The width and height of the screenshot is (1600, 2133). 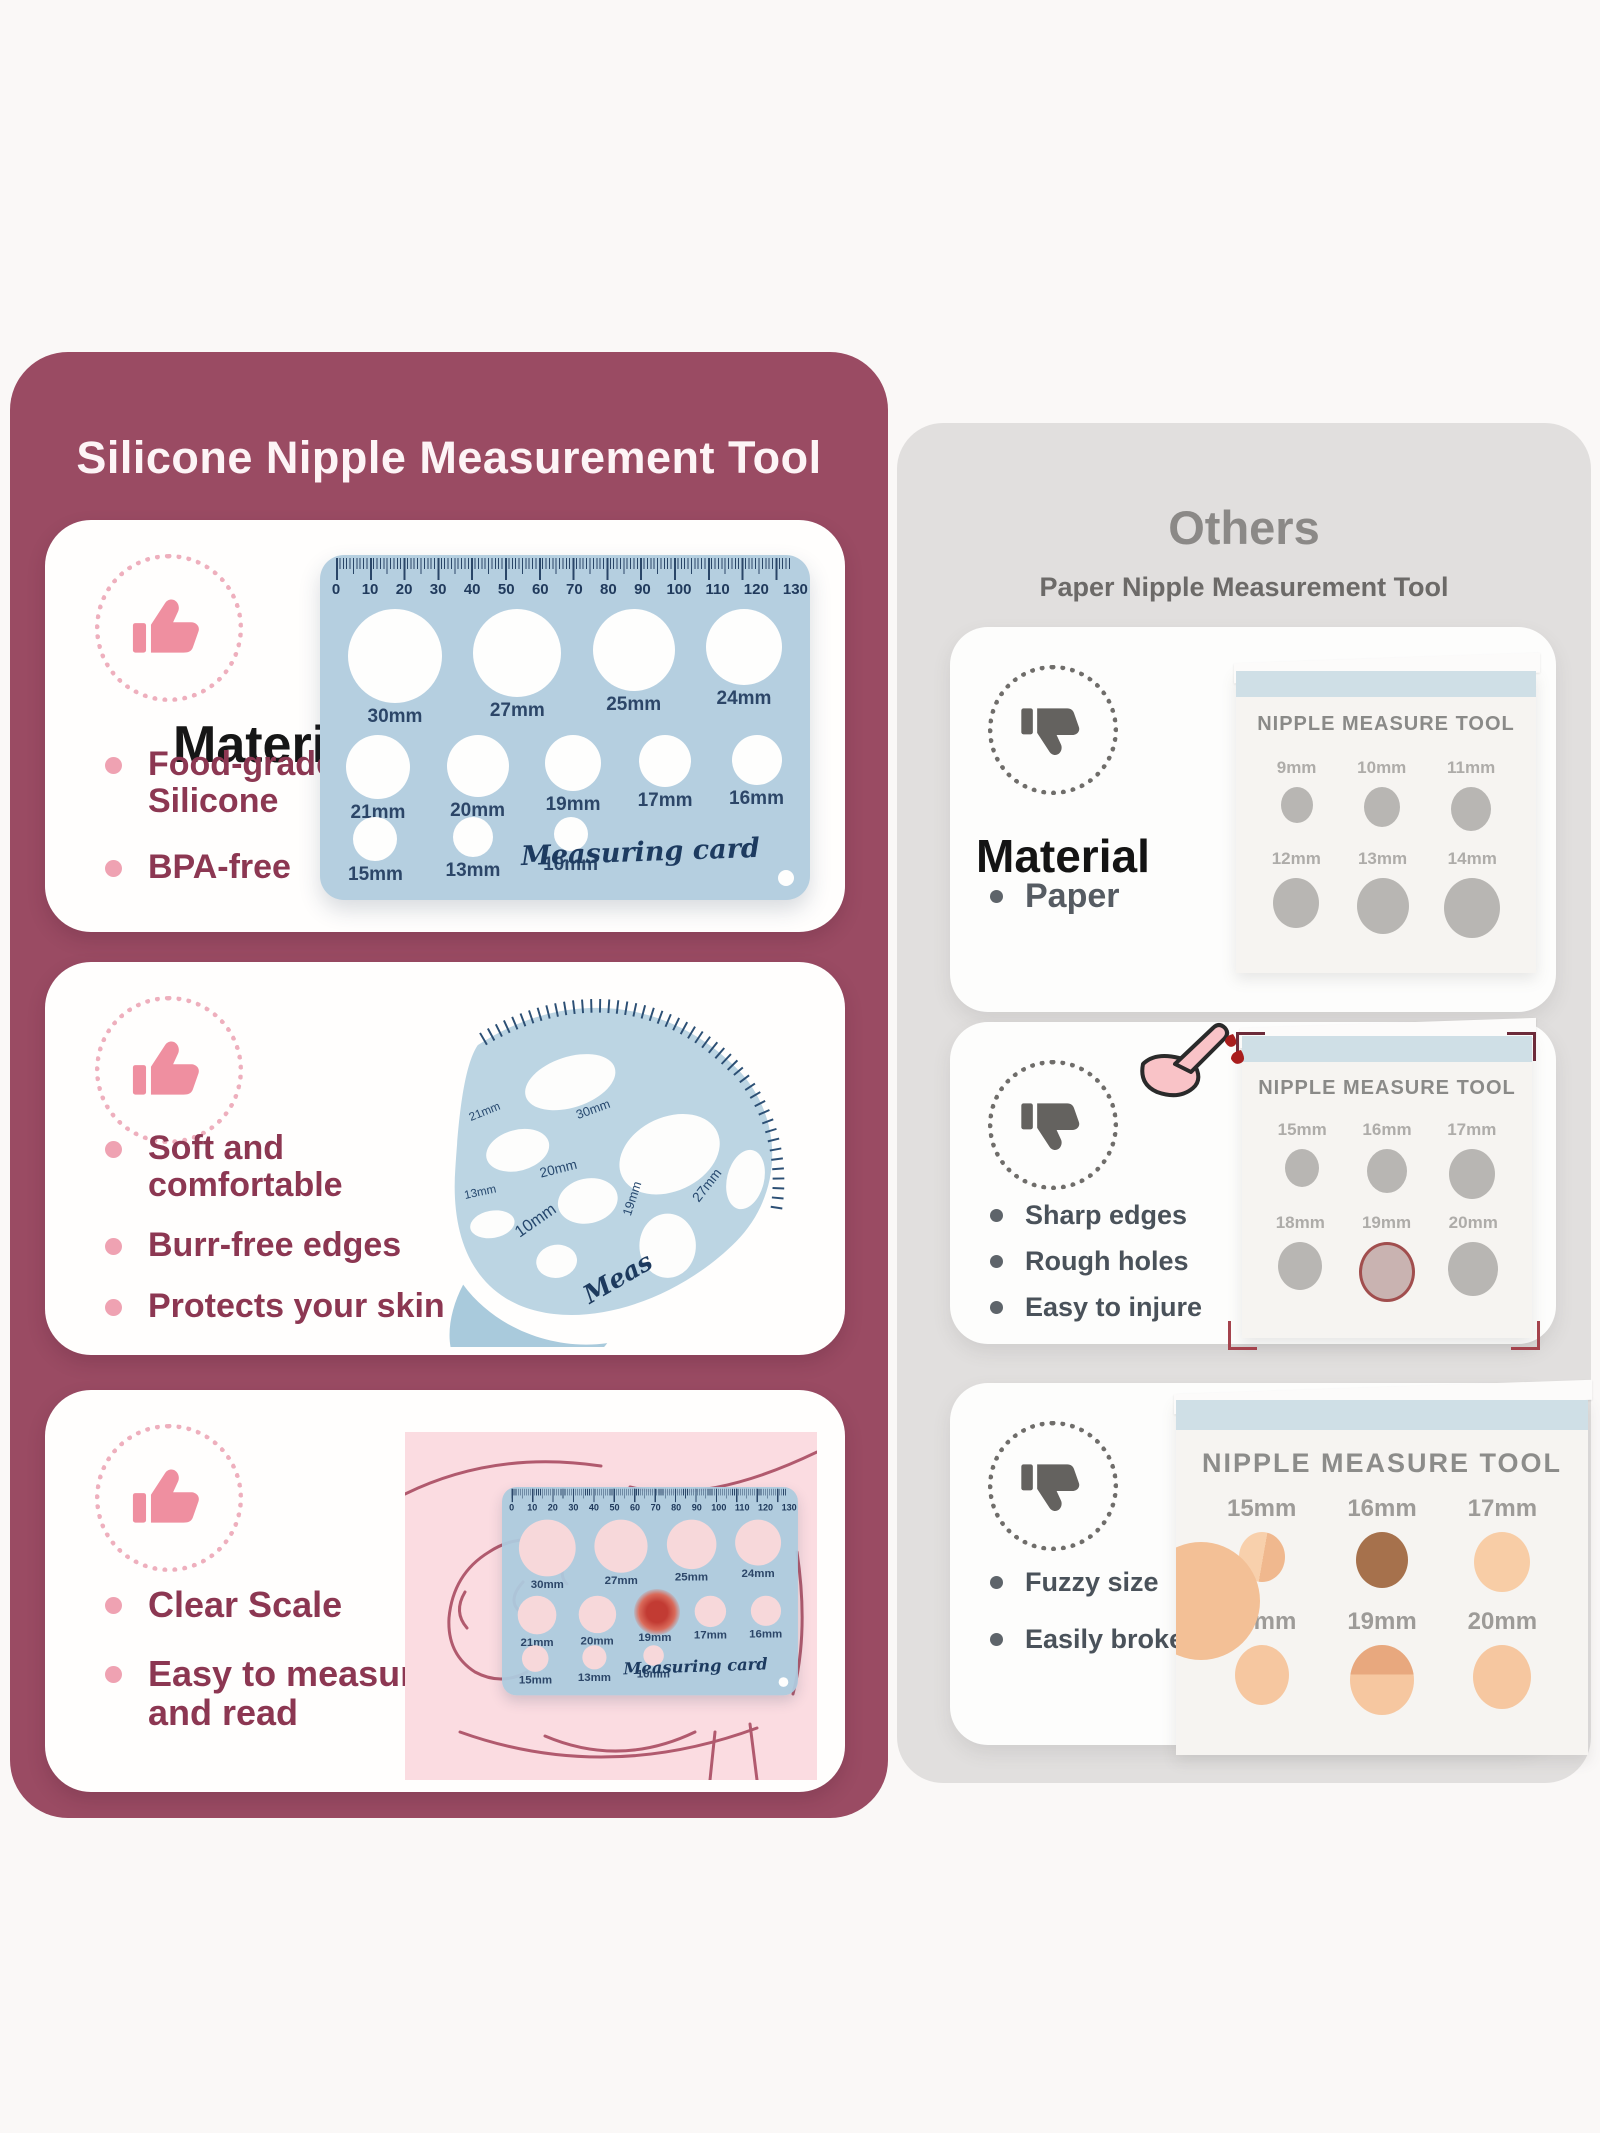 I want to click on injured-rough-hole, so click(x=1386, y=1272).